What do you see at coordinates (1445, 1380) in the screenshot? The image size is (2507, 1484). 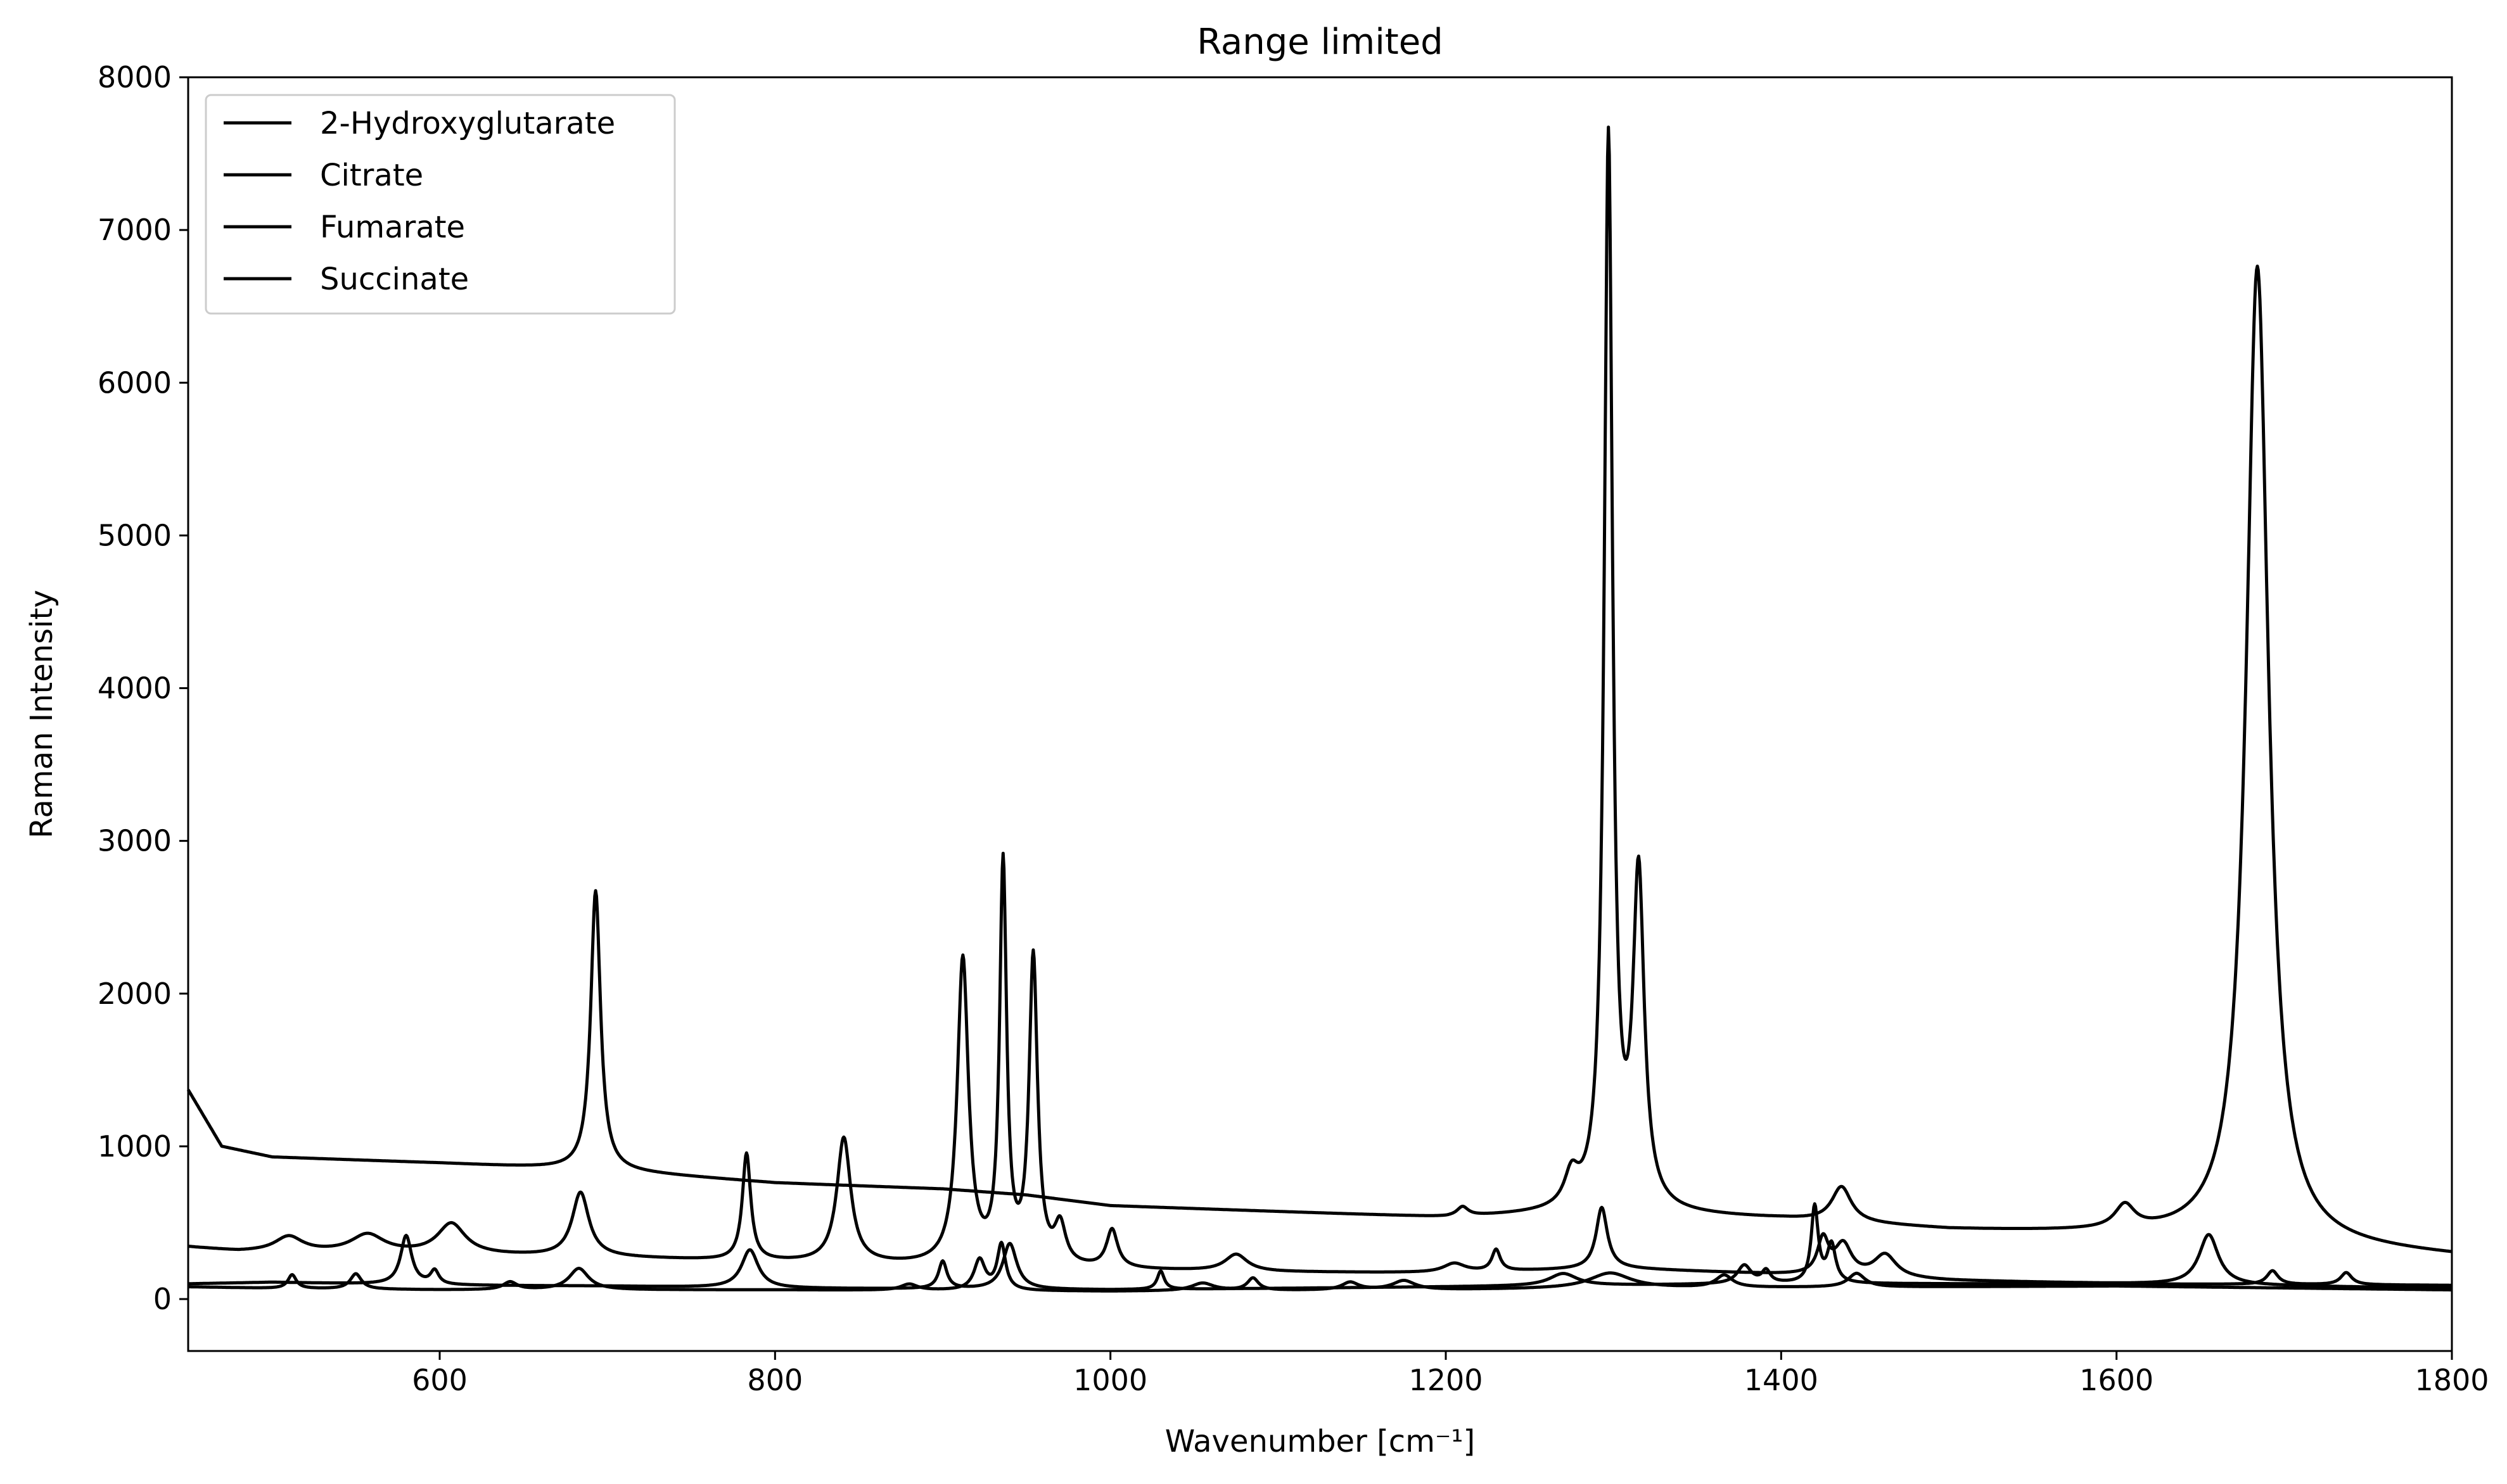 I see `x-tick-label: 1200` at bounding box center [1445, 1380].